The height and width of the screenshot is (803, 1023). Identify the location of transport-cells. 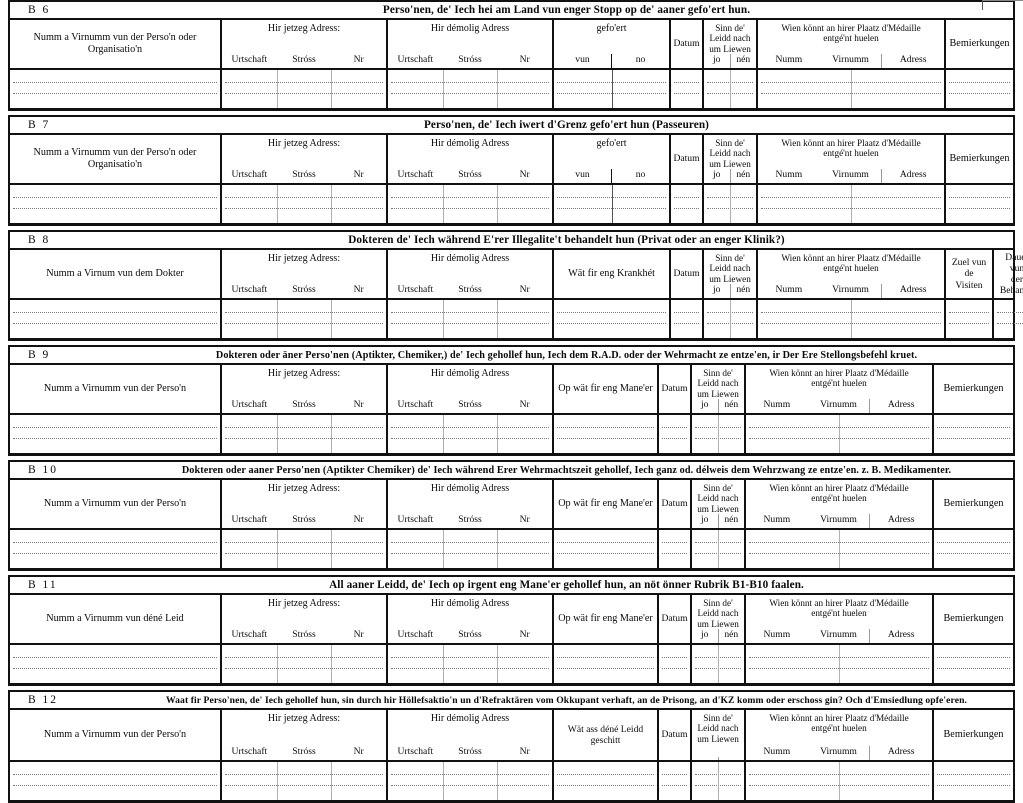
(612, 89).